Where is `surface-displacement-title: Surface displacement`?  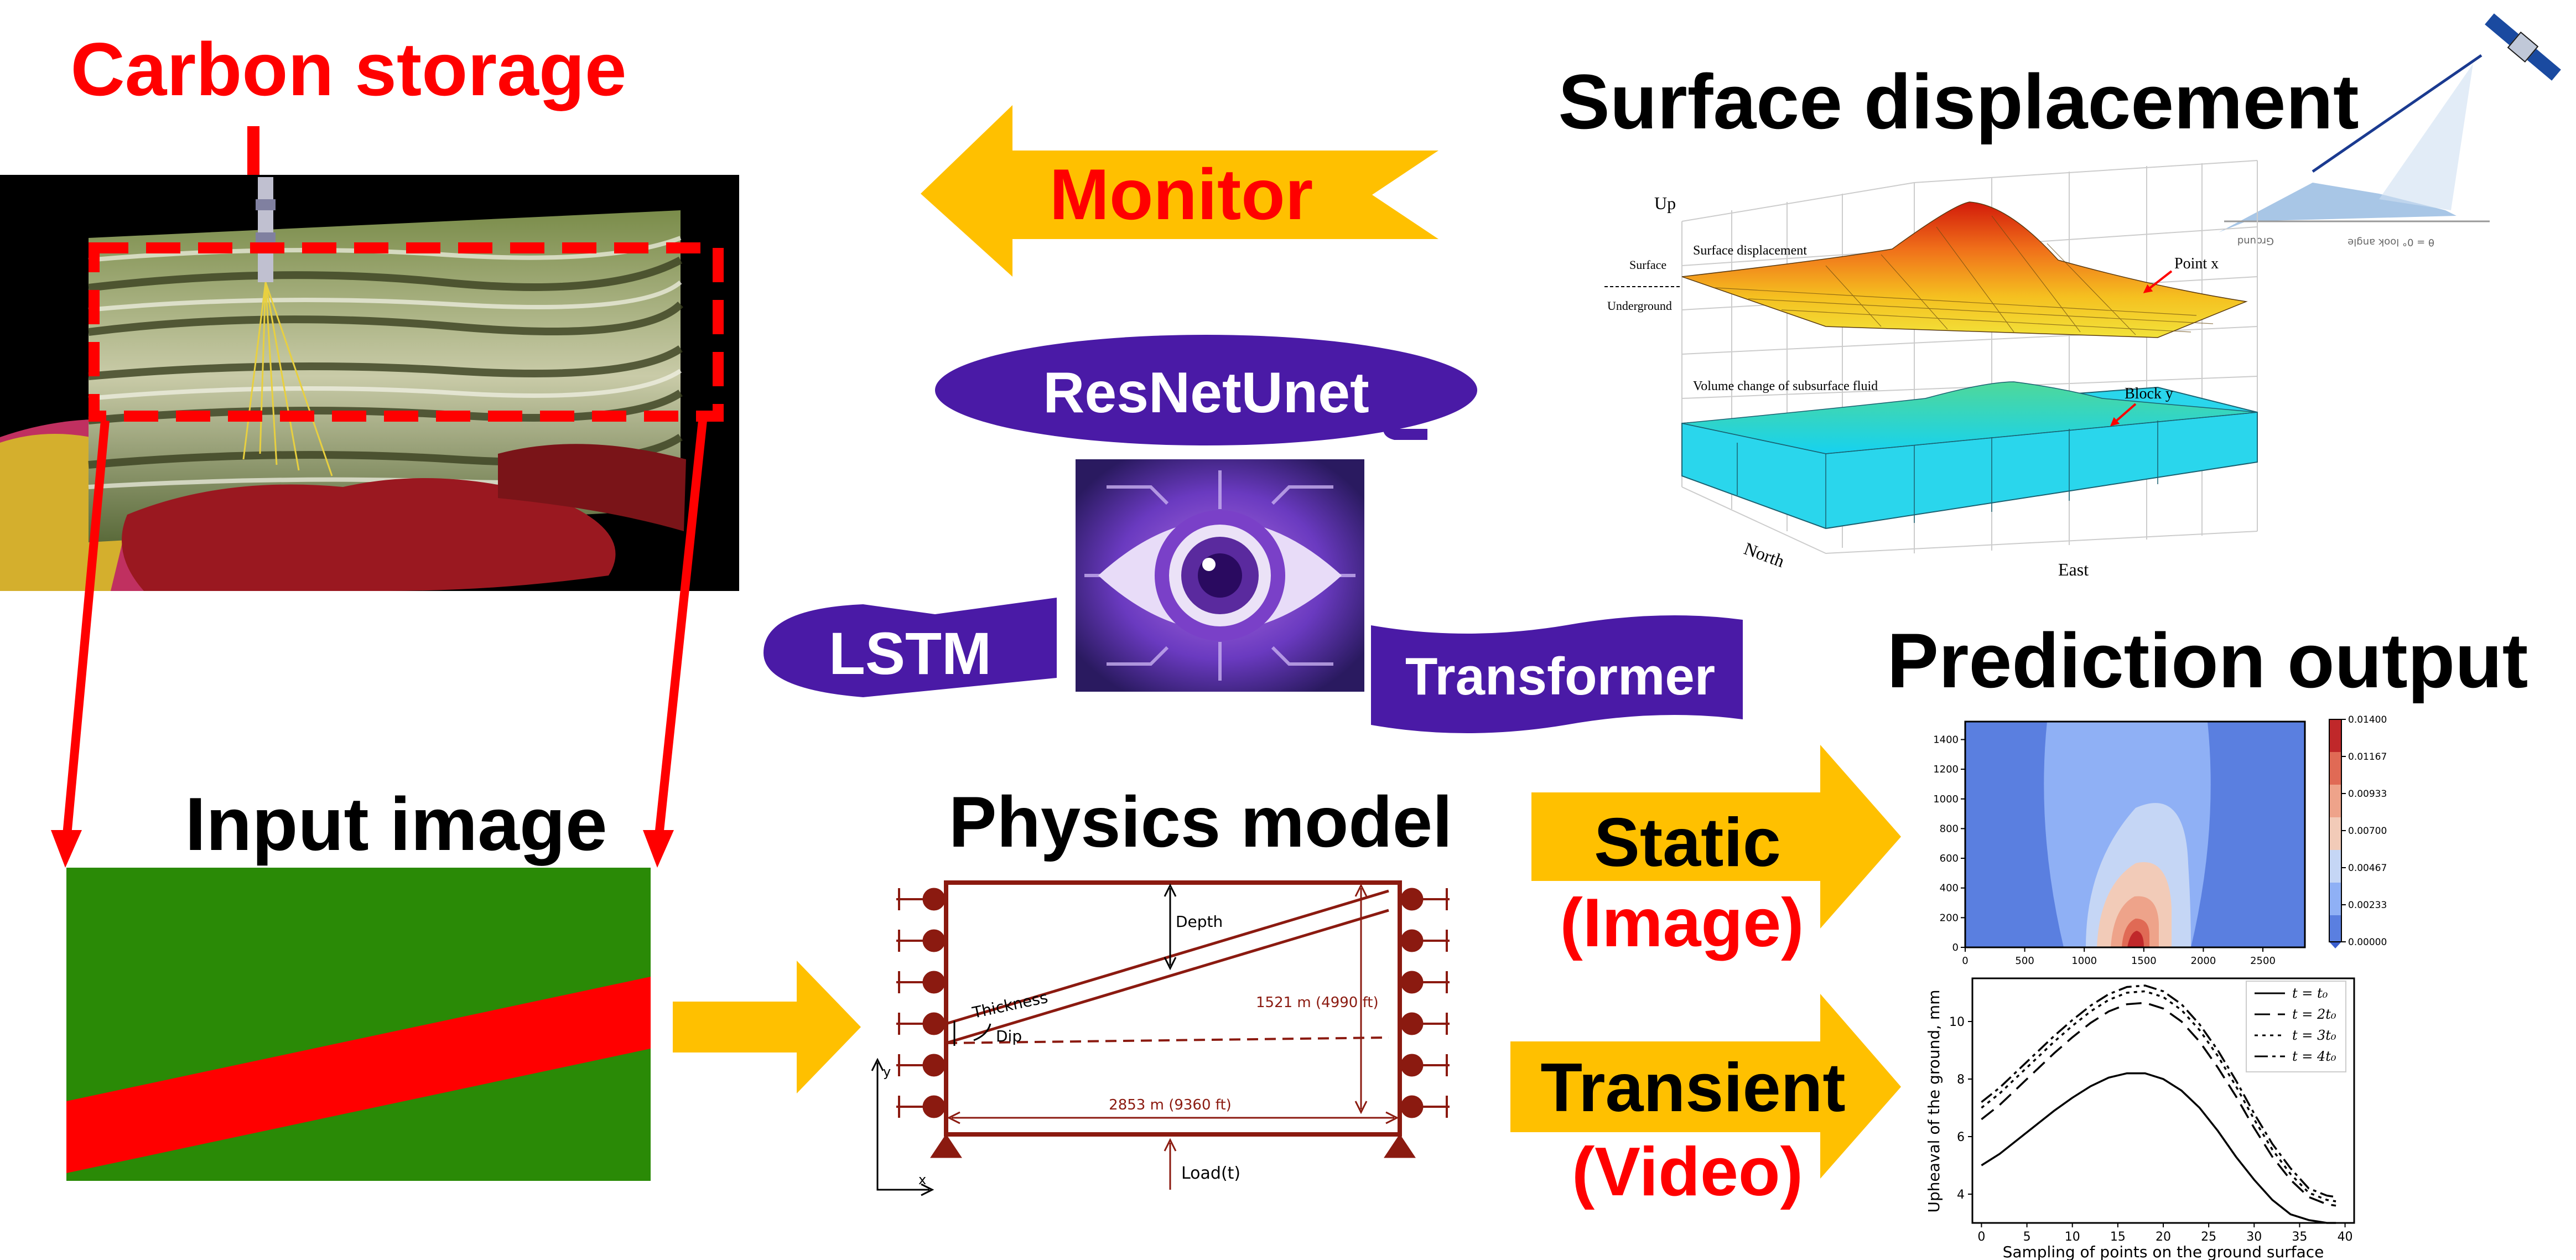 surface-displacement-title: Surface displacement is located at coordinates (1959, 102).